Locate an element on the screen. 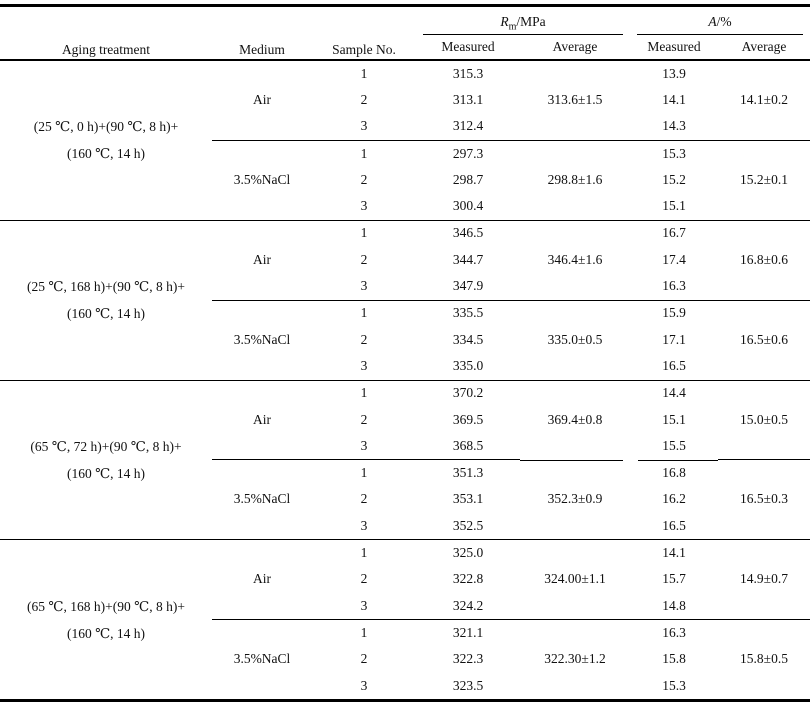  a-measured-cell: 14.3 is located at coordinates (674, 126).